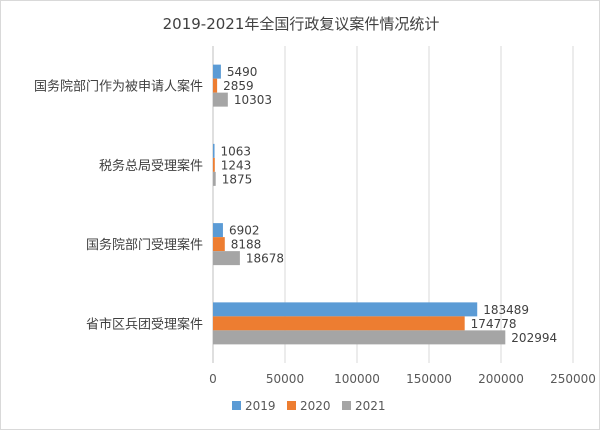 The height and width of the screenshot is (435, 600). Describe the element at coordinates (429, 379) in the screenshot. I see `x-tick-label: 150000` at that location.